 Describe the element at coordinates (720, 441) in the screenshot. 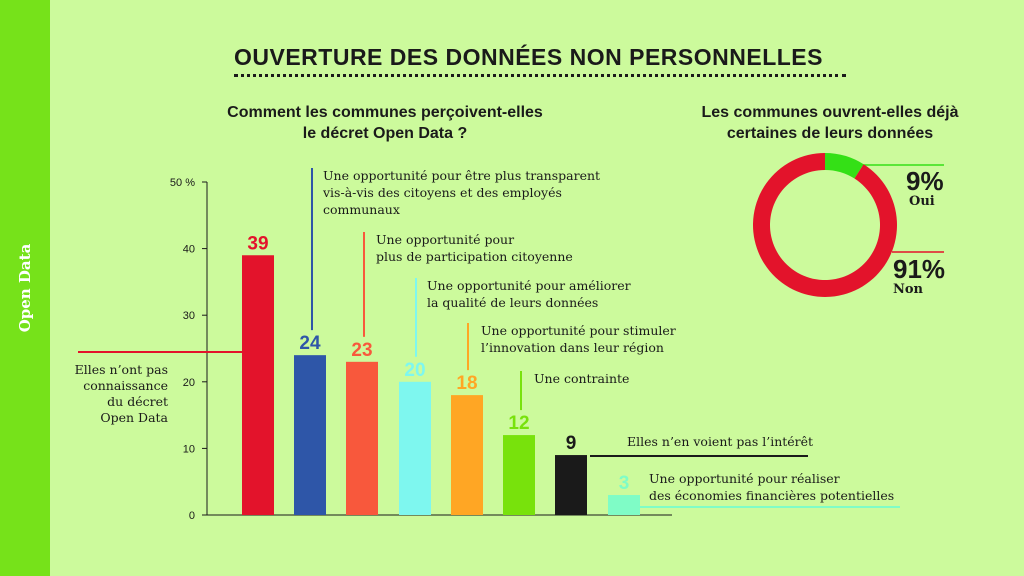

I see `category-label: Elles n’en voient pas l’intérêt` at that location.